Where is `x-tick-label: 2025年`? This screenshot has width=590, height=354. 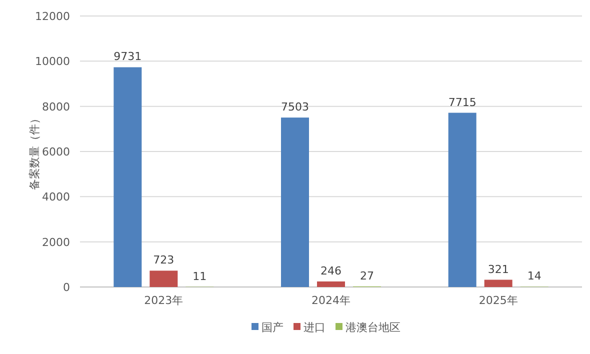 x-tick-label: 2025年 is located at coordinates (498, 300).